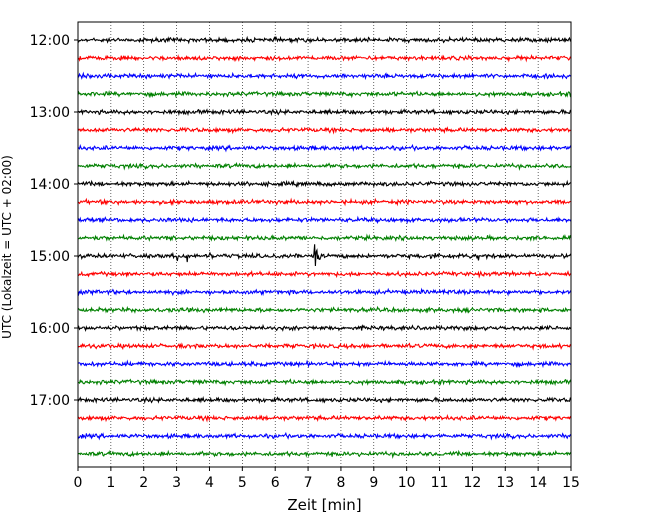 This screenshot has height=524, width=650. I want to click on x-tick-label: 15, so click(571, 483).